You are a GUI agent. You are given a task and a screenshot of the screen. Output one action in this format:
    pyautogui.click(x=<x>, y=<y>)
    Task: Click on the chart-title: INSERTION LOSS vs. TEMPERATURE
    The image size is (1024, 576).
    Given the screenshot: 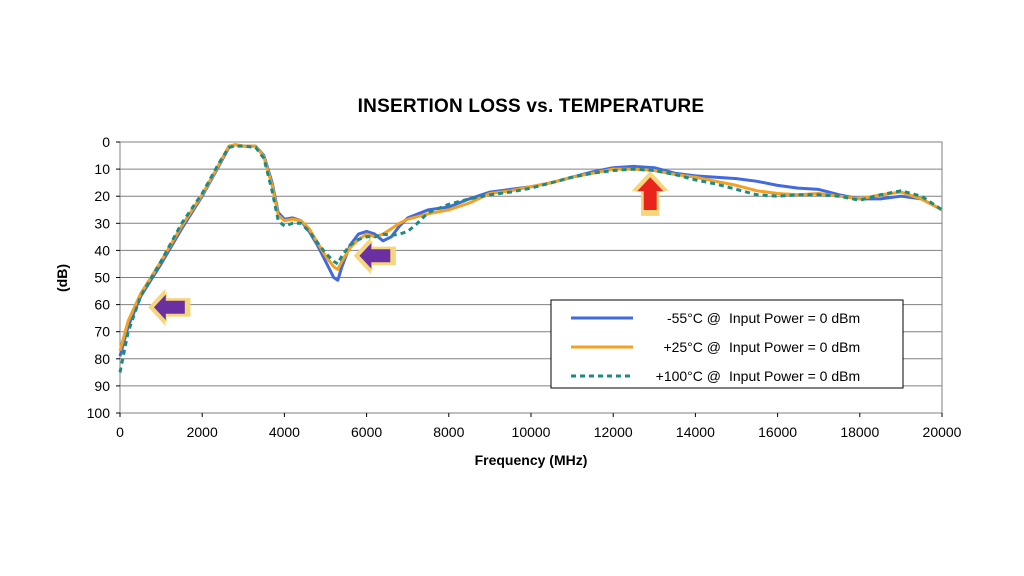 What is the action you would take?
    pyautogui.click(x=531, y=106)
    